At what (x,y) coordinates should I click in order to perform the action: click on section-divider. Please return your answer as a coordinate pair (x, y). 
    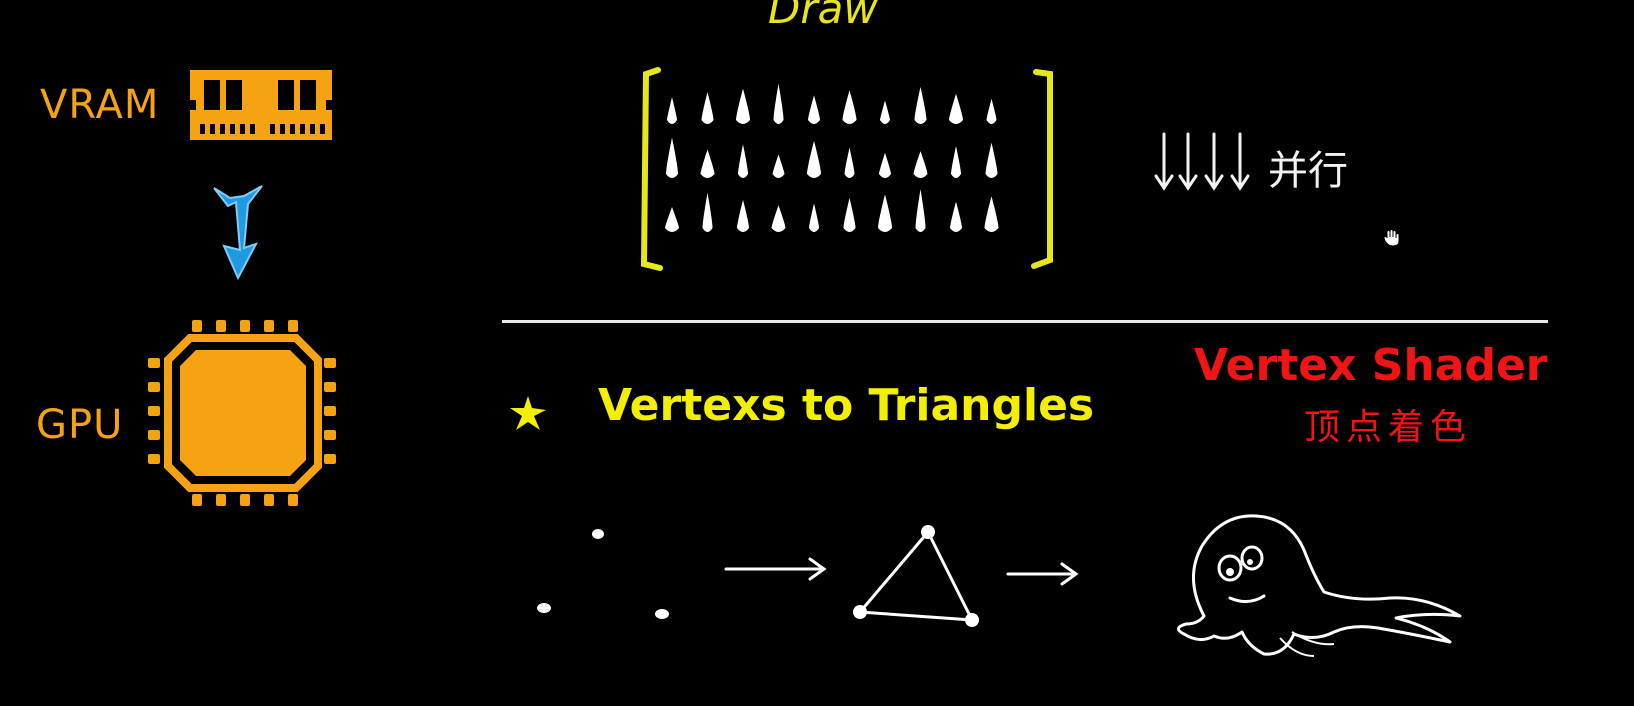
    Looking at the image, I should click on (1025, 321).